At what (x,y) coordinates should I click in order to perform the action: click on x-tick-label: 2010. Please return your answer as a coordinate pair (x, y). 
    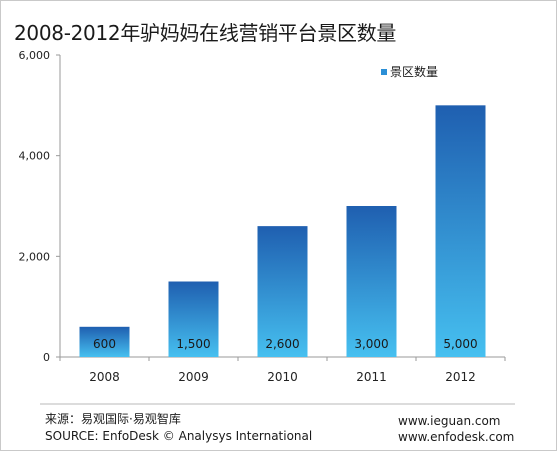
    Looking at the image, I should click on (282, 377).